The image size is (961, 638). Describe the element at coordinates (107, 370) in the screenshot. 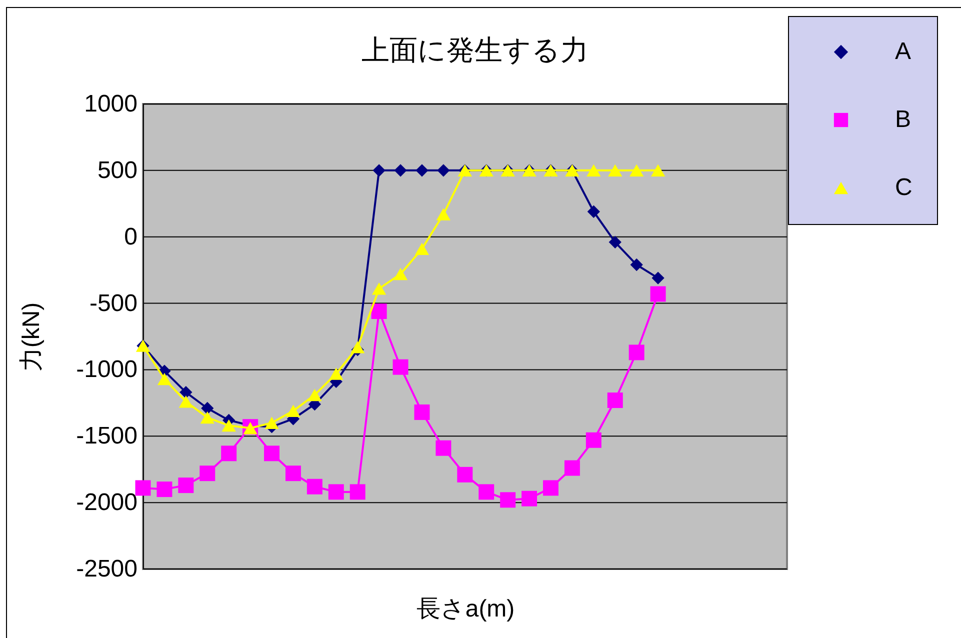

I see `y-tick-label: -1000` at that location.